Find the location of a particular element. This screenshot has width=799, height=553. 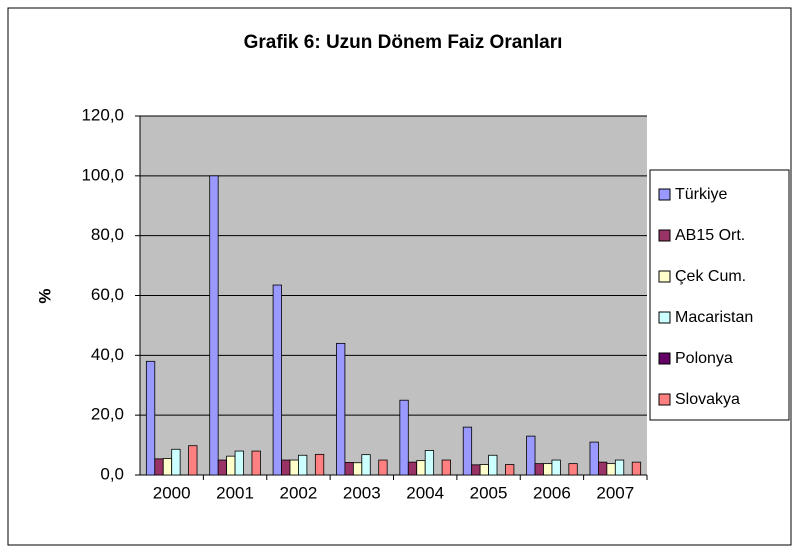

x-tick-label: 2004 is located at coordinates (425, 492).